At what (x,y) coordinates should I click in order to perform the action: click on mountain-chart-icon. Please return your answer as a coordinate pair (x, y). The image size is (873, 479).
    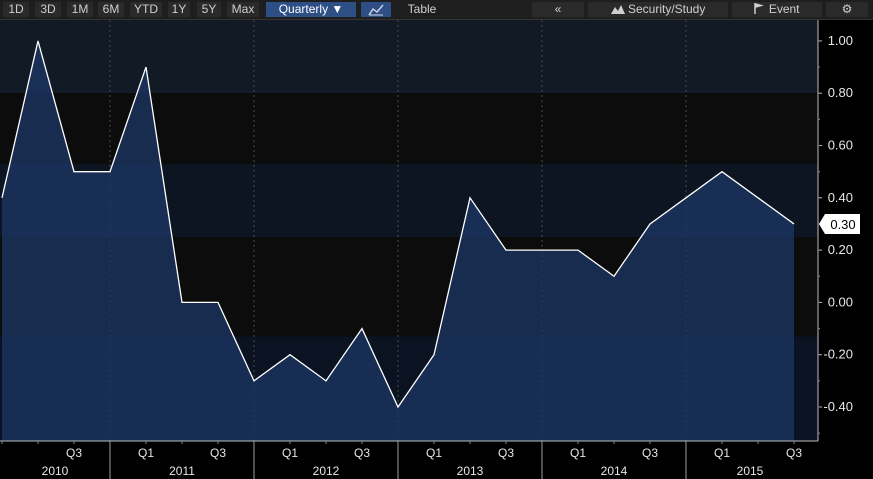
    Looking at the image, I should click on (617, 9).